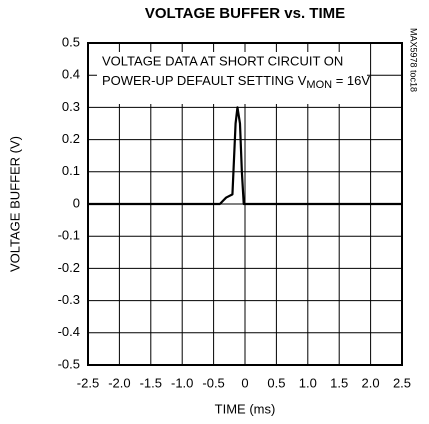 The height and width of the screenshot is (424, 429). Describe the element at coordinates (151, 382) in the screenshot. I see `x-tick-label: -1.5` at that location.